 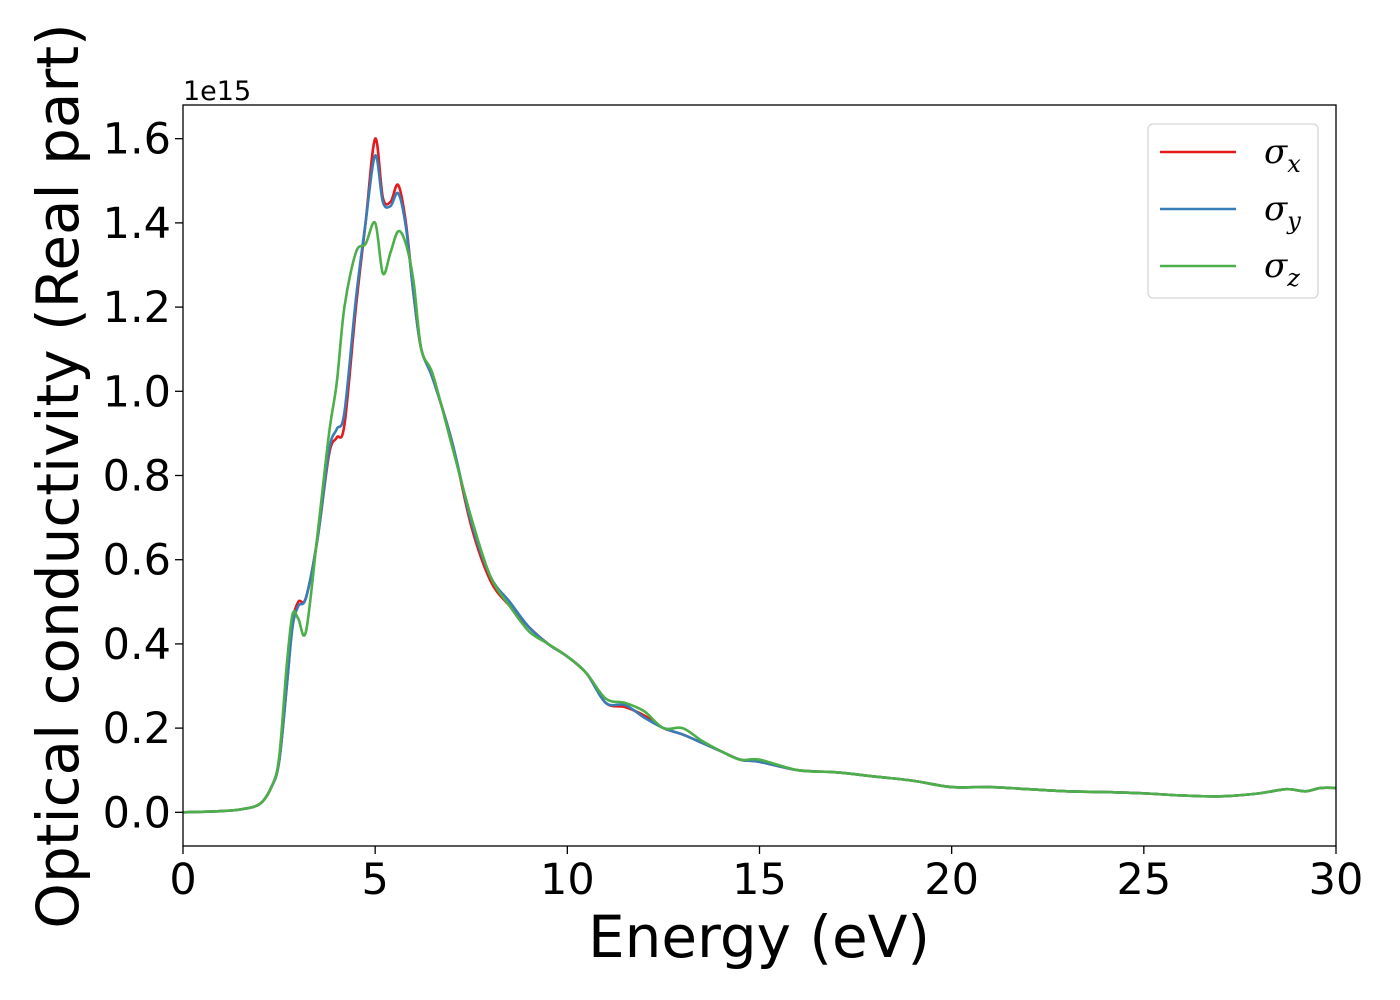 What do you see at coordinates (137, 813) in the screenshot?
I see `y-tick-label: 0.0` at bounding box center [137, 813].